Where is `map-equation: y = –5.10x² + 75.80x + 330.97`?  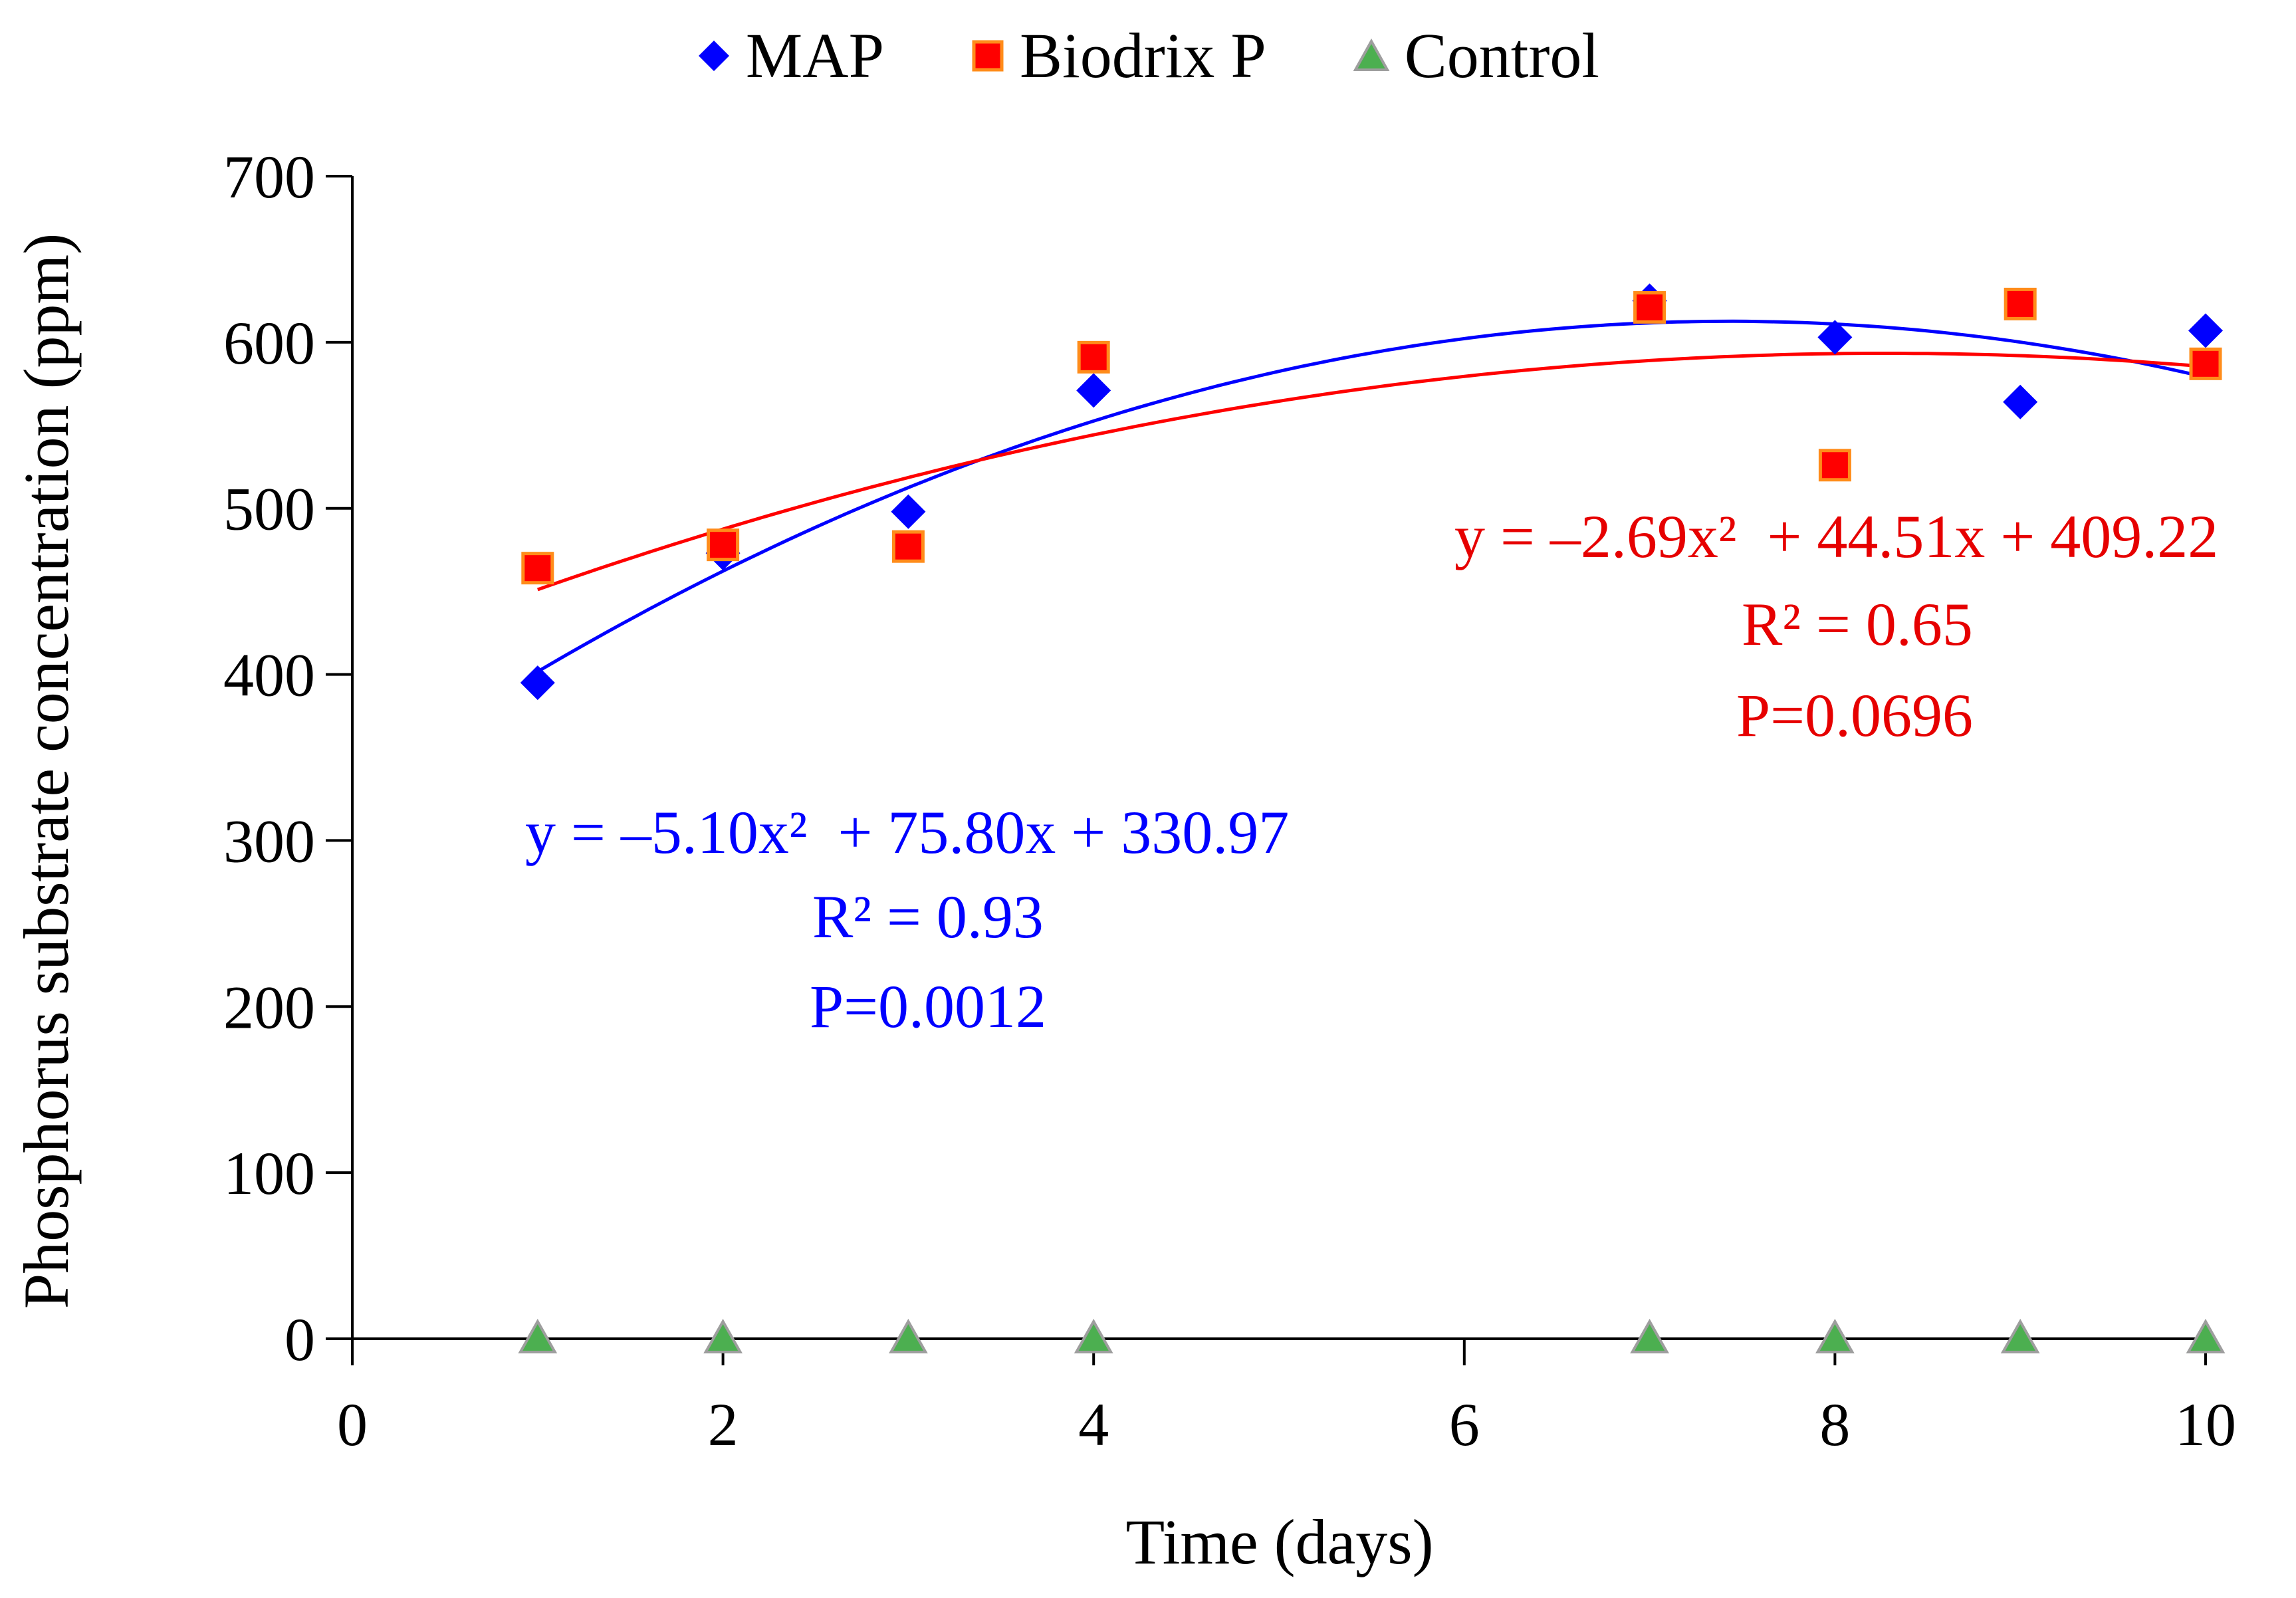
map-equation: y = –5.10x² + 75.80x + 330.97 is located at coordinates (907, 832).